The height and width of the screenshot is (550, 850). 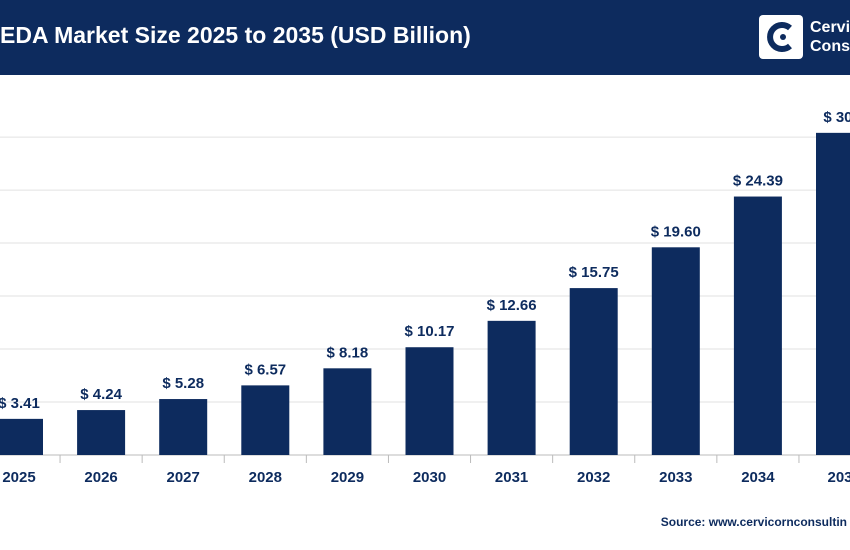 What do you see at coordinates (511, 477) in the screenshot?
I see `x-tick-label: 2031` at bounding box center [511, 477].